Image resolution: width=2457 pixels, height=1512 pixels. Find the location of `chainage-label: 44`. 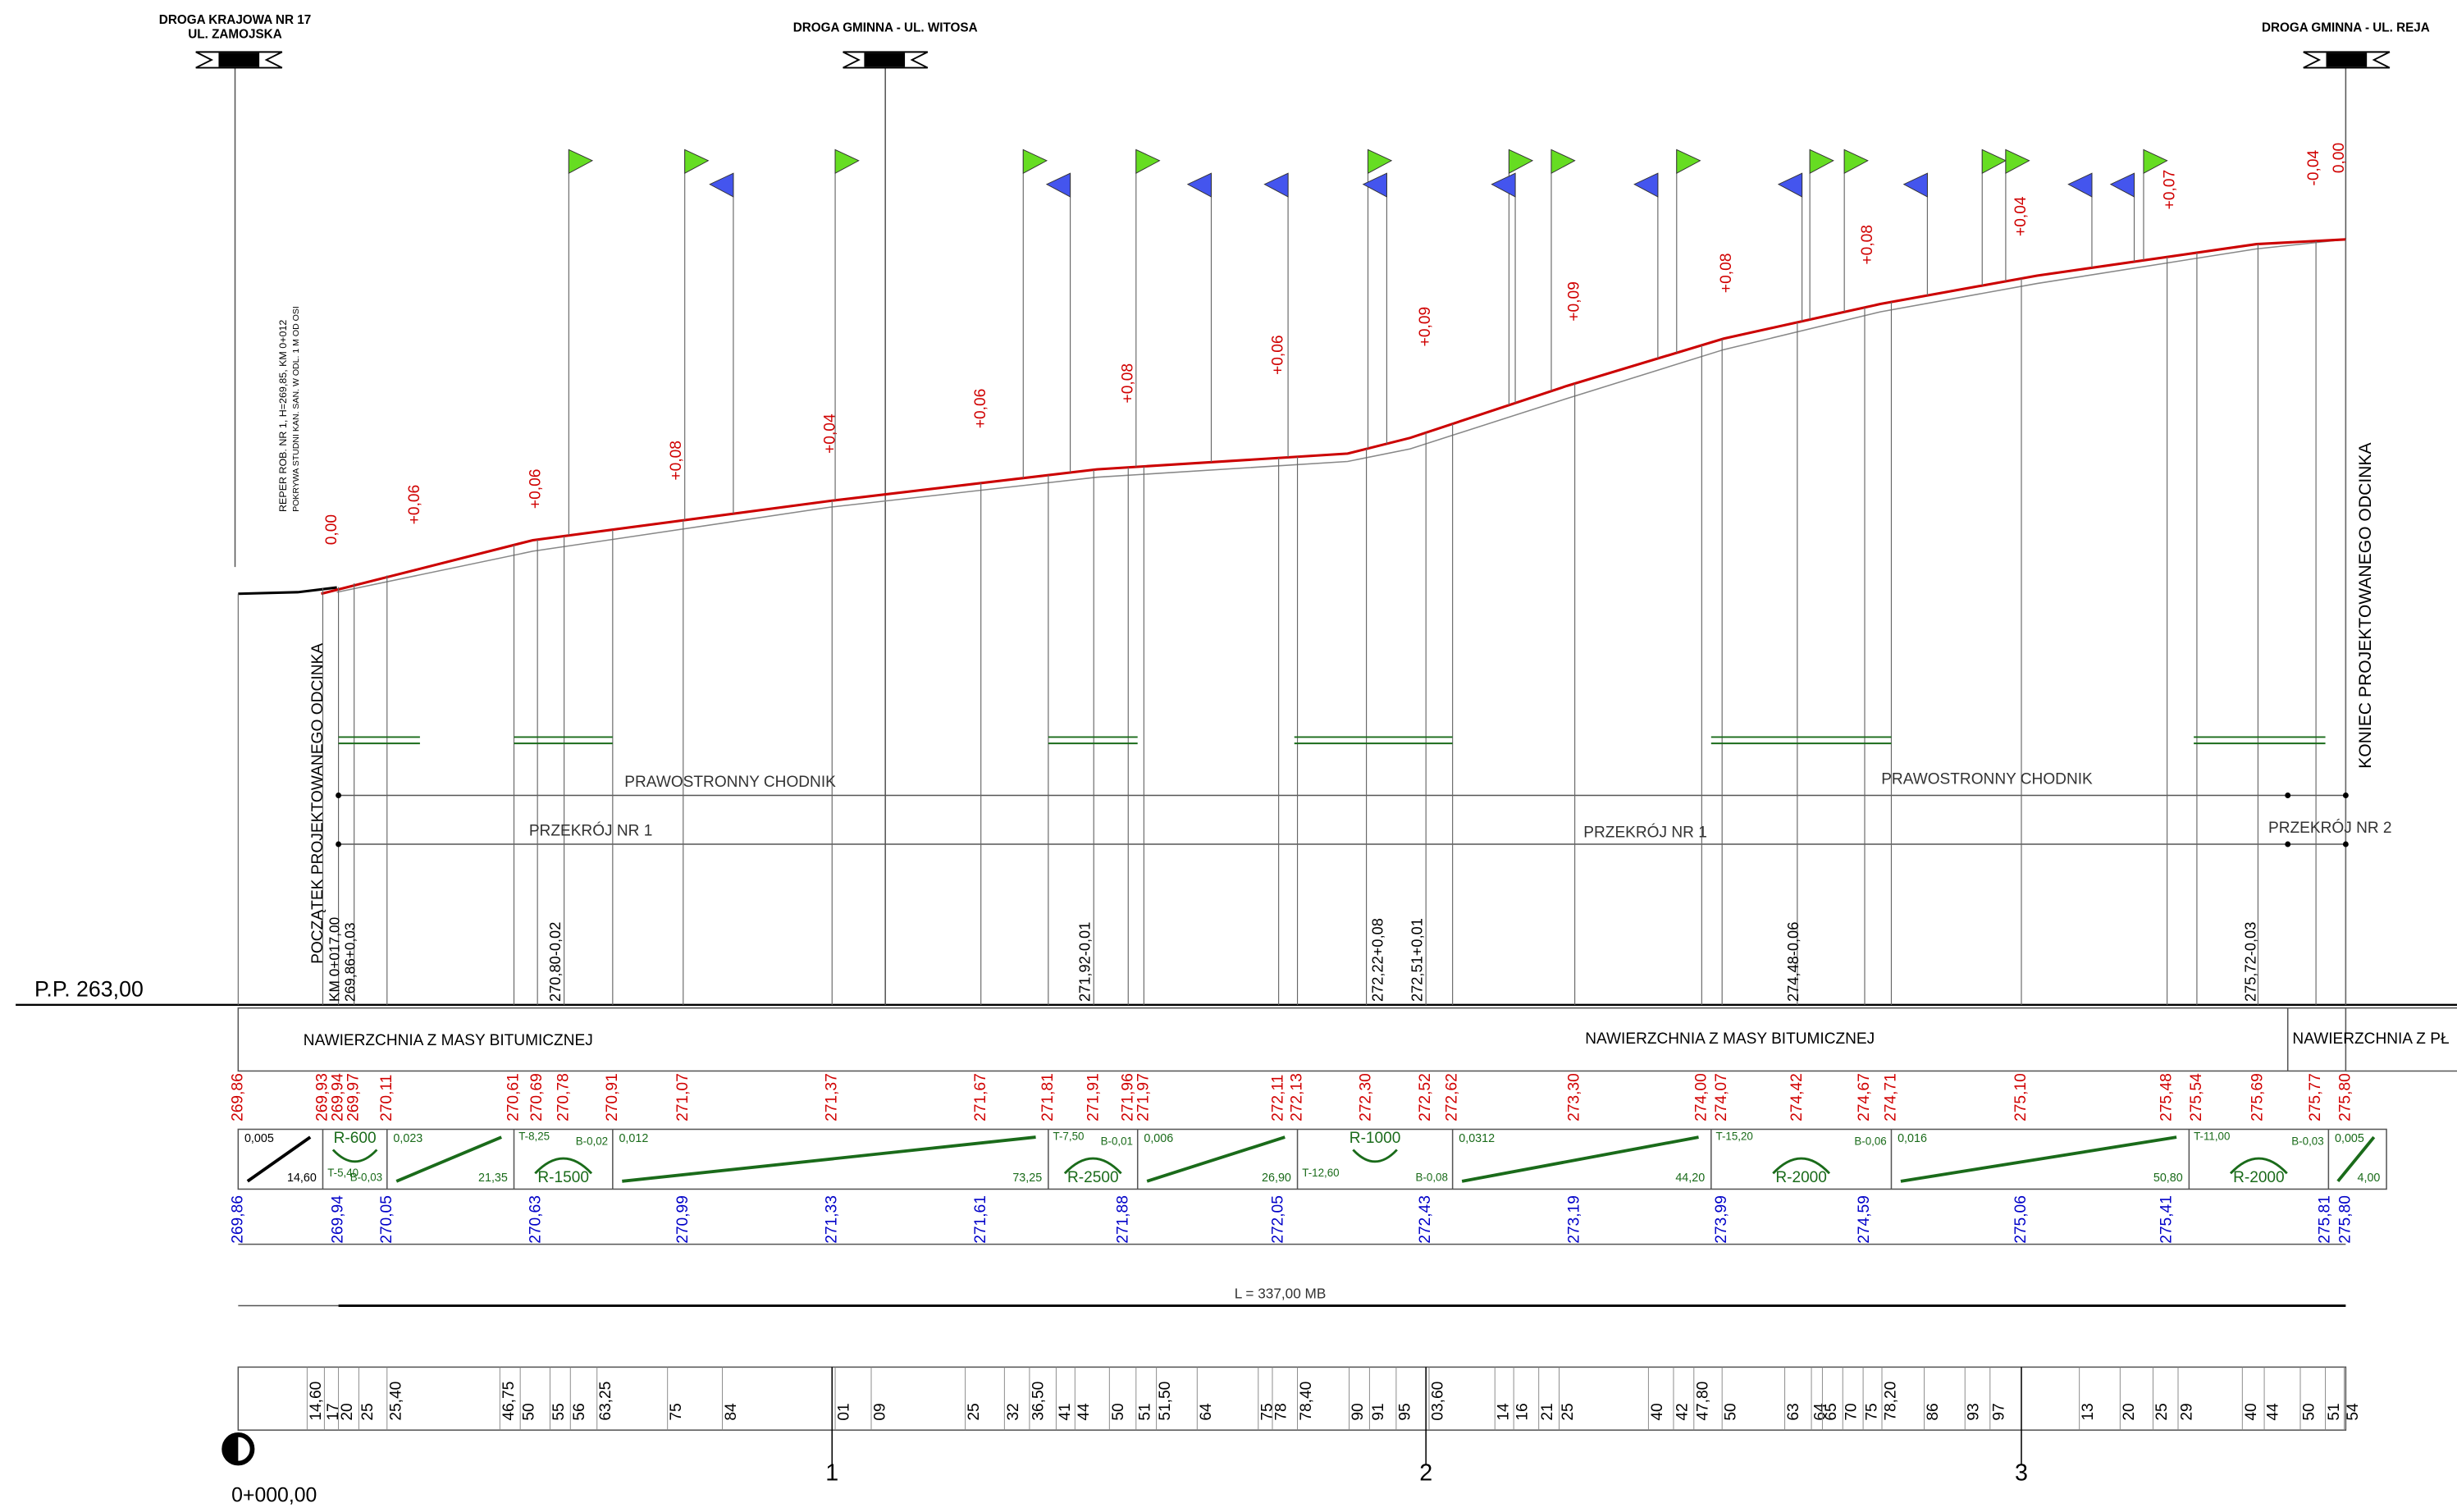

chainage-label: 44 is located at coordinates (1084, 1412).